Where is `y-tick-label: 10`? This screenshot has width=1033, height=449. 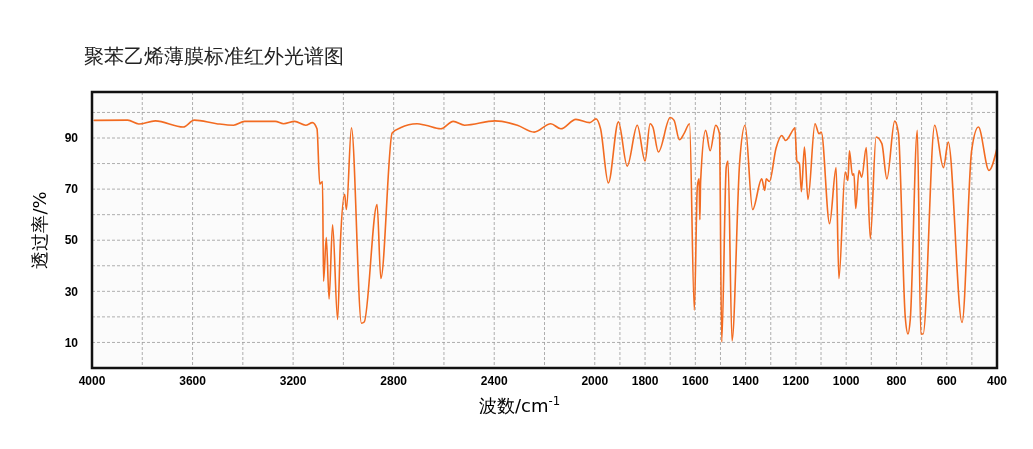 y-tick-label: 10 is located at coordinates (71, 342).